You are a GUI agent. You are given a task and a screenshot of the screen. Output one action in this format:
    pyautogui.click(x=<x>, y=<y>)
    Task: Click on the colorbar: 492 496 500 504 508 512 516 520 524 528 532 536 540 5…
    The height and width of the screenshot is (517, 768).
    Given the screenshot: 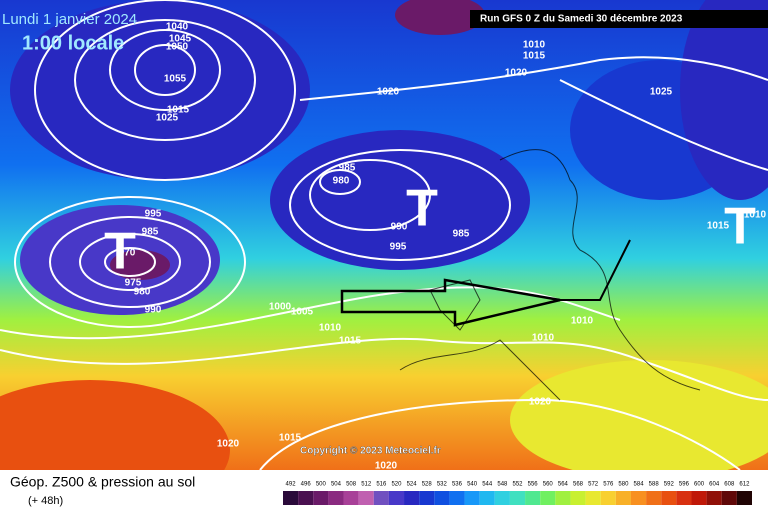 What is the action you would take?
    pyautogui.click(x=517, y=493)
    